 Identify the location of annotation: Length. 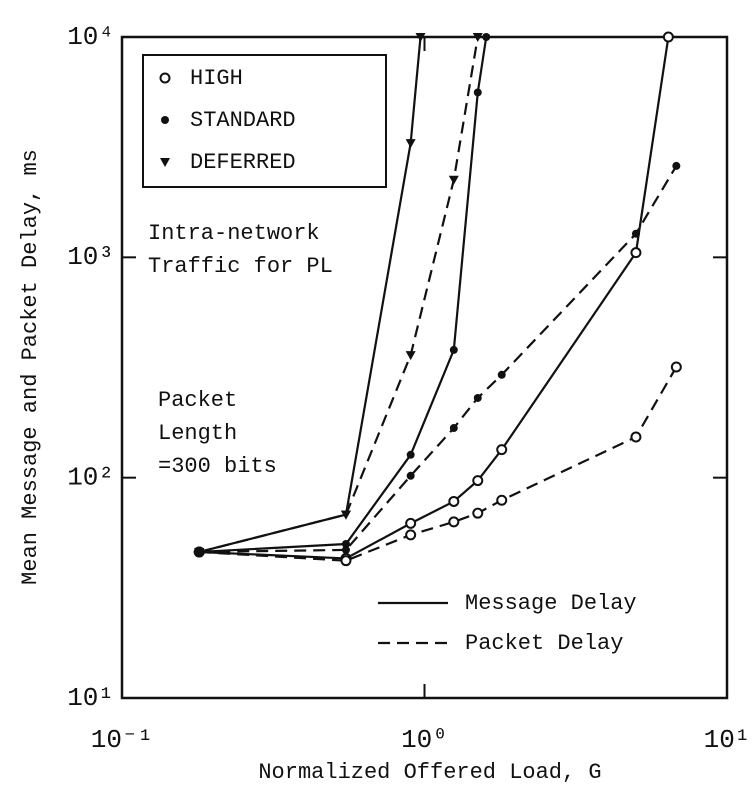
(197, 433).